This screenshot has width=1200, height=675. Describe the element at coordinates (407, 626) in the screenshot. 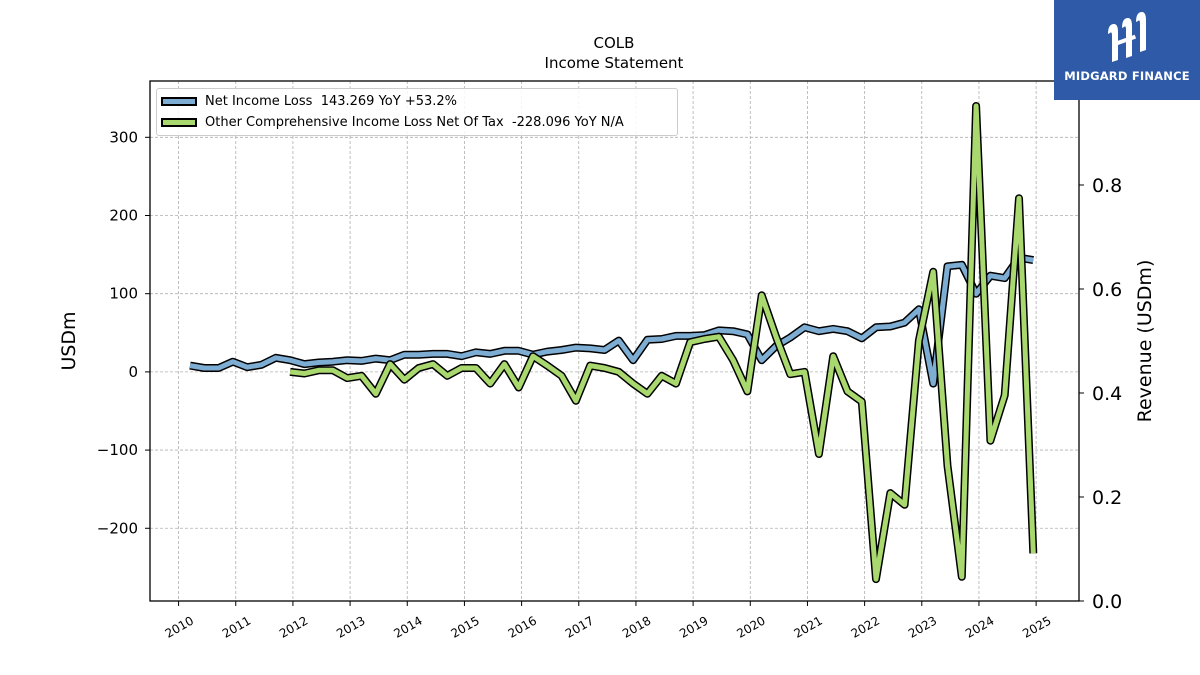

I see `x-tick-label: 2014` at that location.